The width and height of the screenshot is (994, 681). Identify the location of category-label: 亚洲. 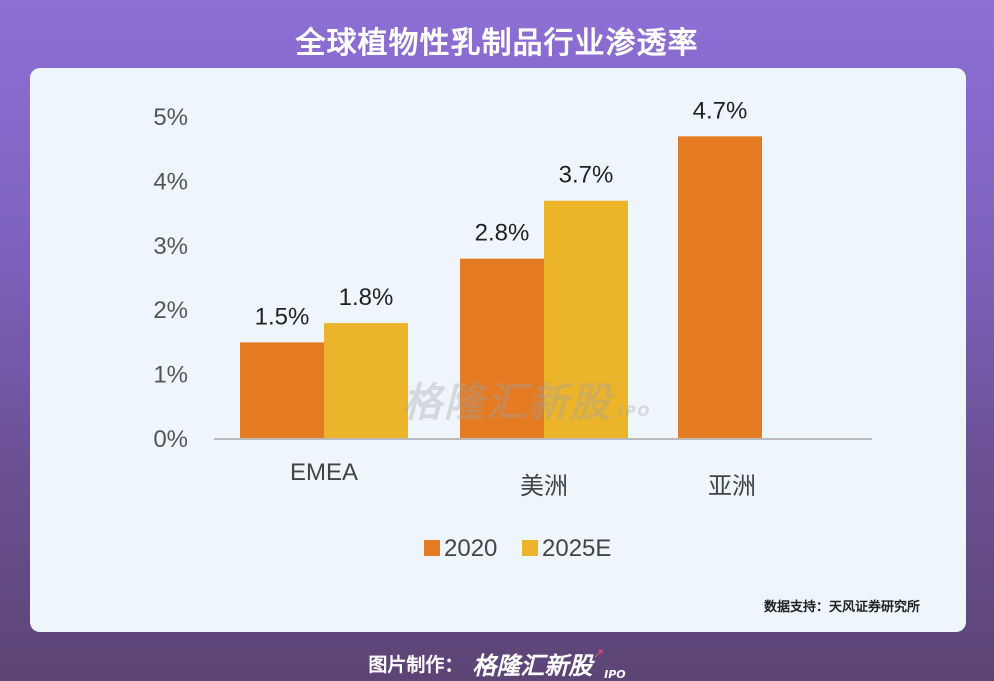
(732, 486).